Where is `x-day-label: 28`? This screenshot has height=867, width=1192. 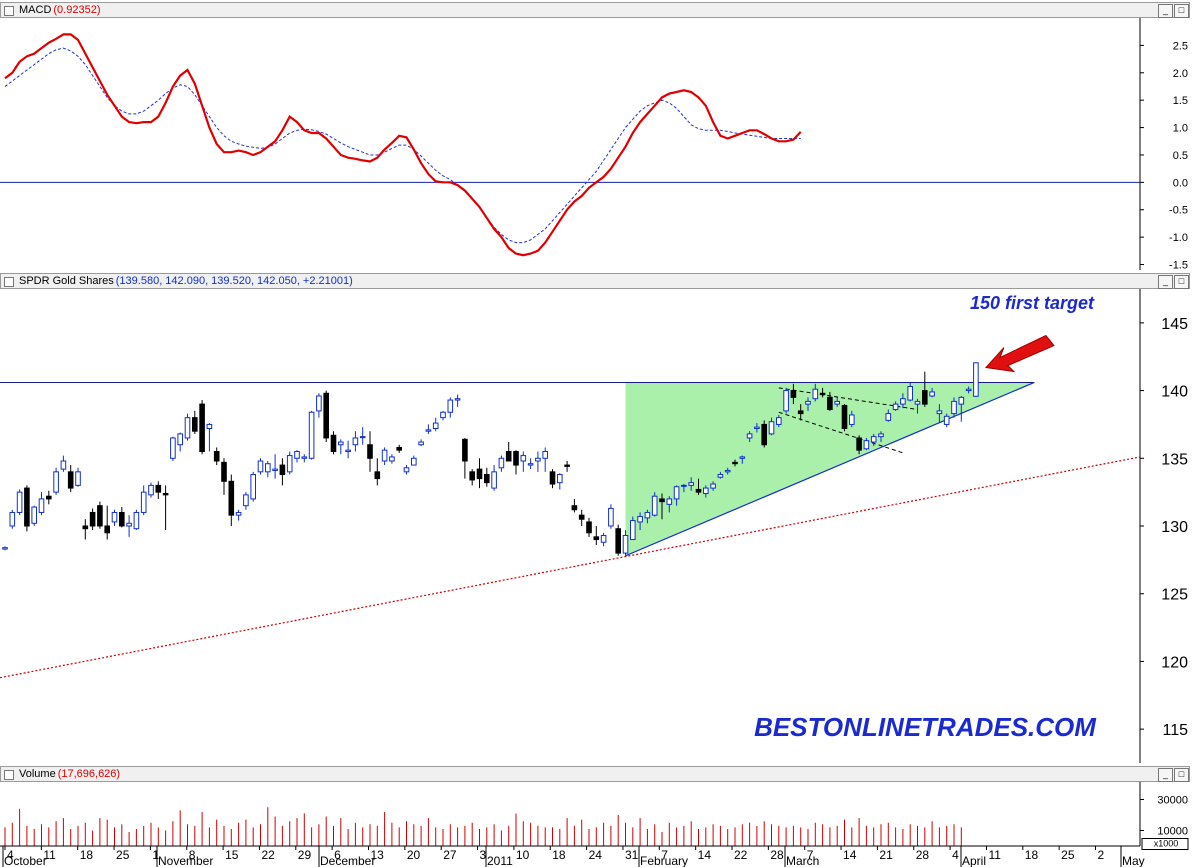 x-day-label: 28 is located at coordinates (923, 855).